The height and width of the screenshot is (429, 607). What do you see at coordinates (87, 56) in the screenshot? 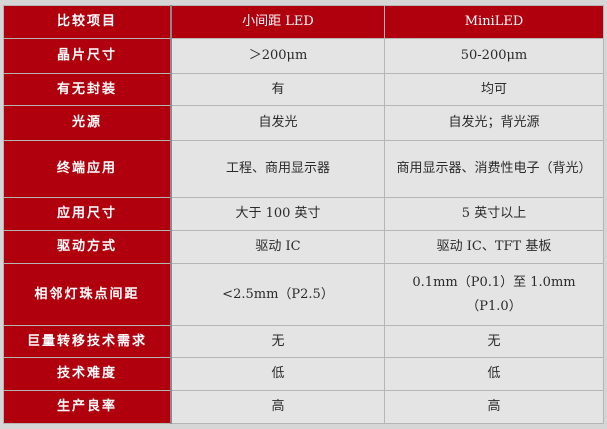
I see `row-label: 晶片尺寸` at bounding box center [87, 56].